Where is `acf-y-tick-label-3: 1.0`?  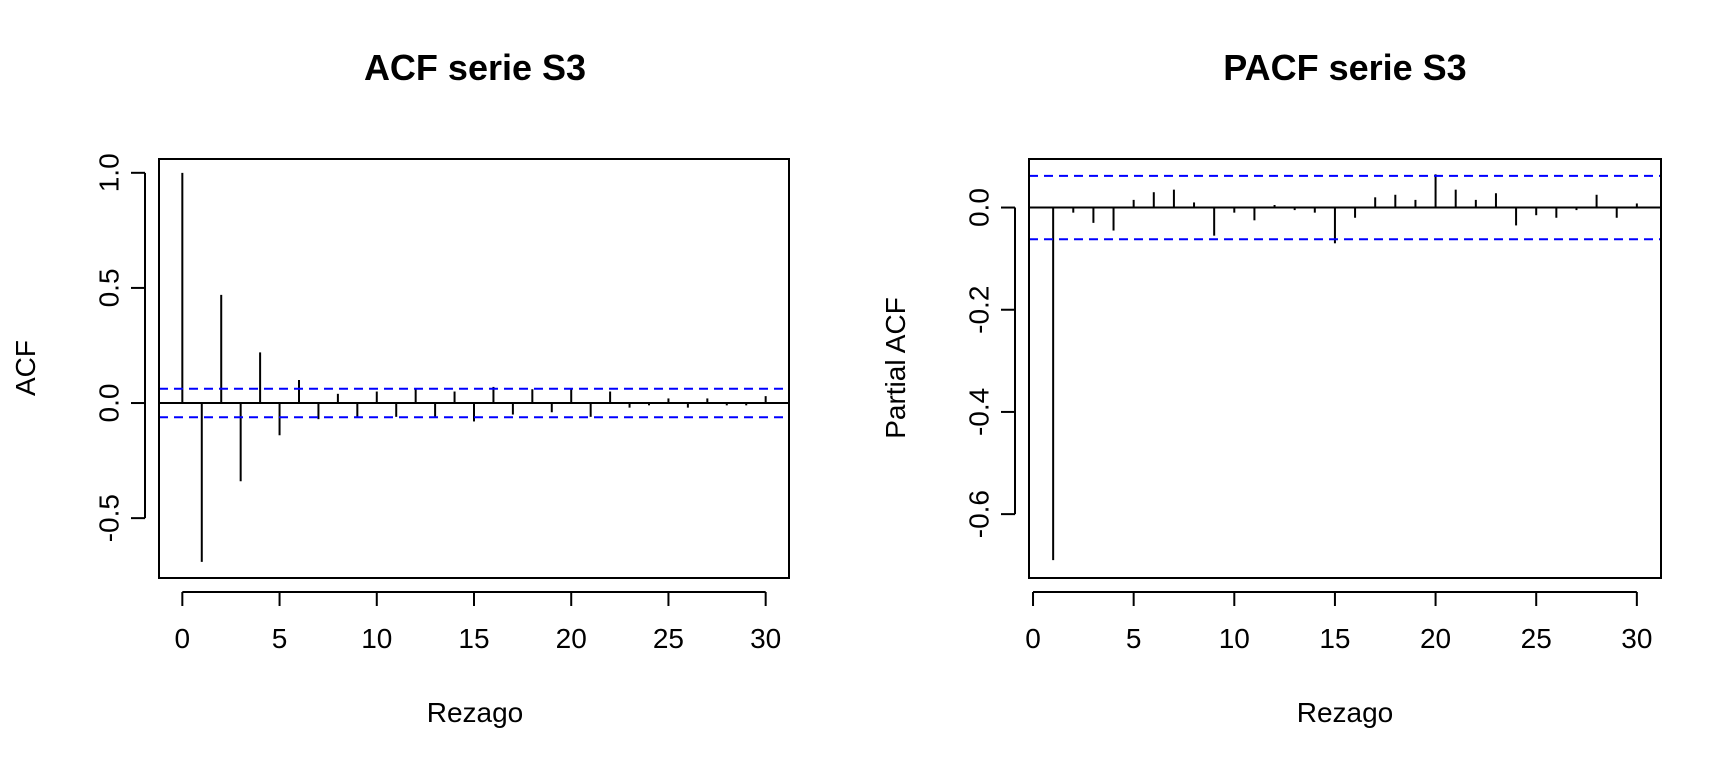
acf-y-tick-label-3: 1.0 is located at coordinates (109, 172).